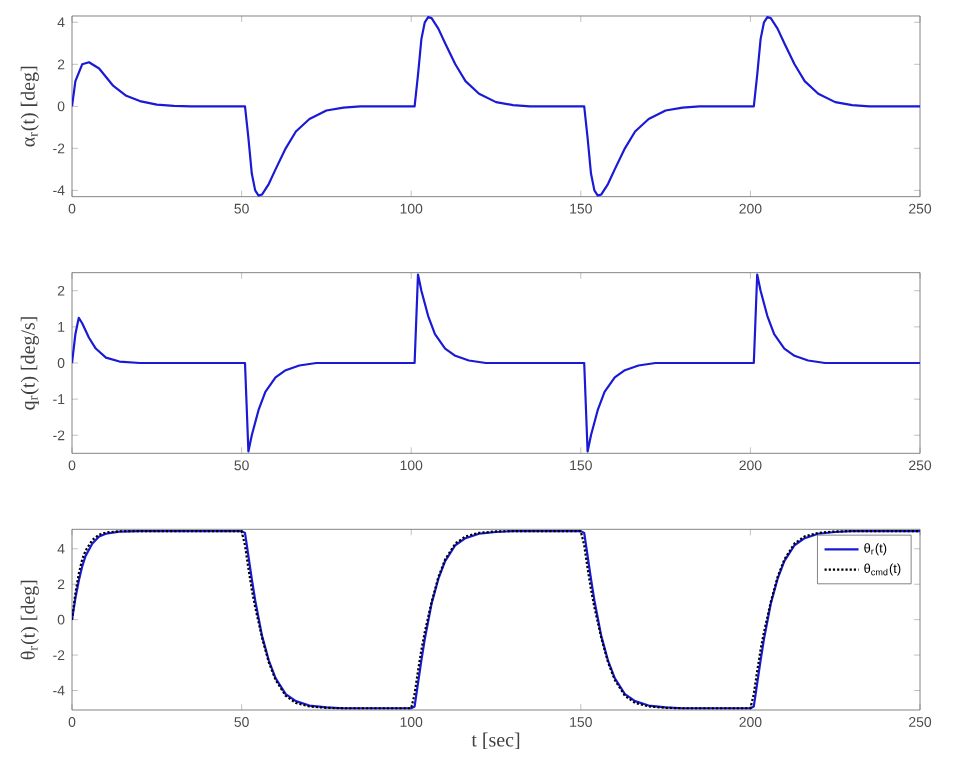 This screenshot has height=770, width=960. What do you see at coordinates (29, 363) in the screenshot?
I see `y-axis-title: q$_{r}$(t) [deg/s]` at bounding box center [29, 363].